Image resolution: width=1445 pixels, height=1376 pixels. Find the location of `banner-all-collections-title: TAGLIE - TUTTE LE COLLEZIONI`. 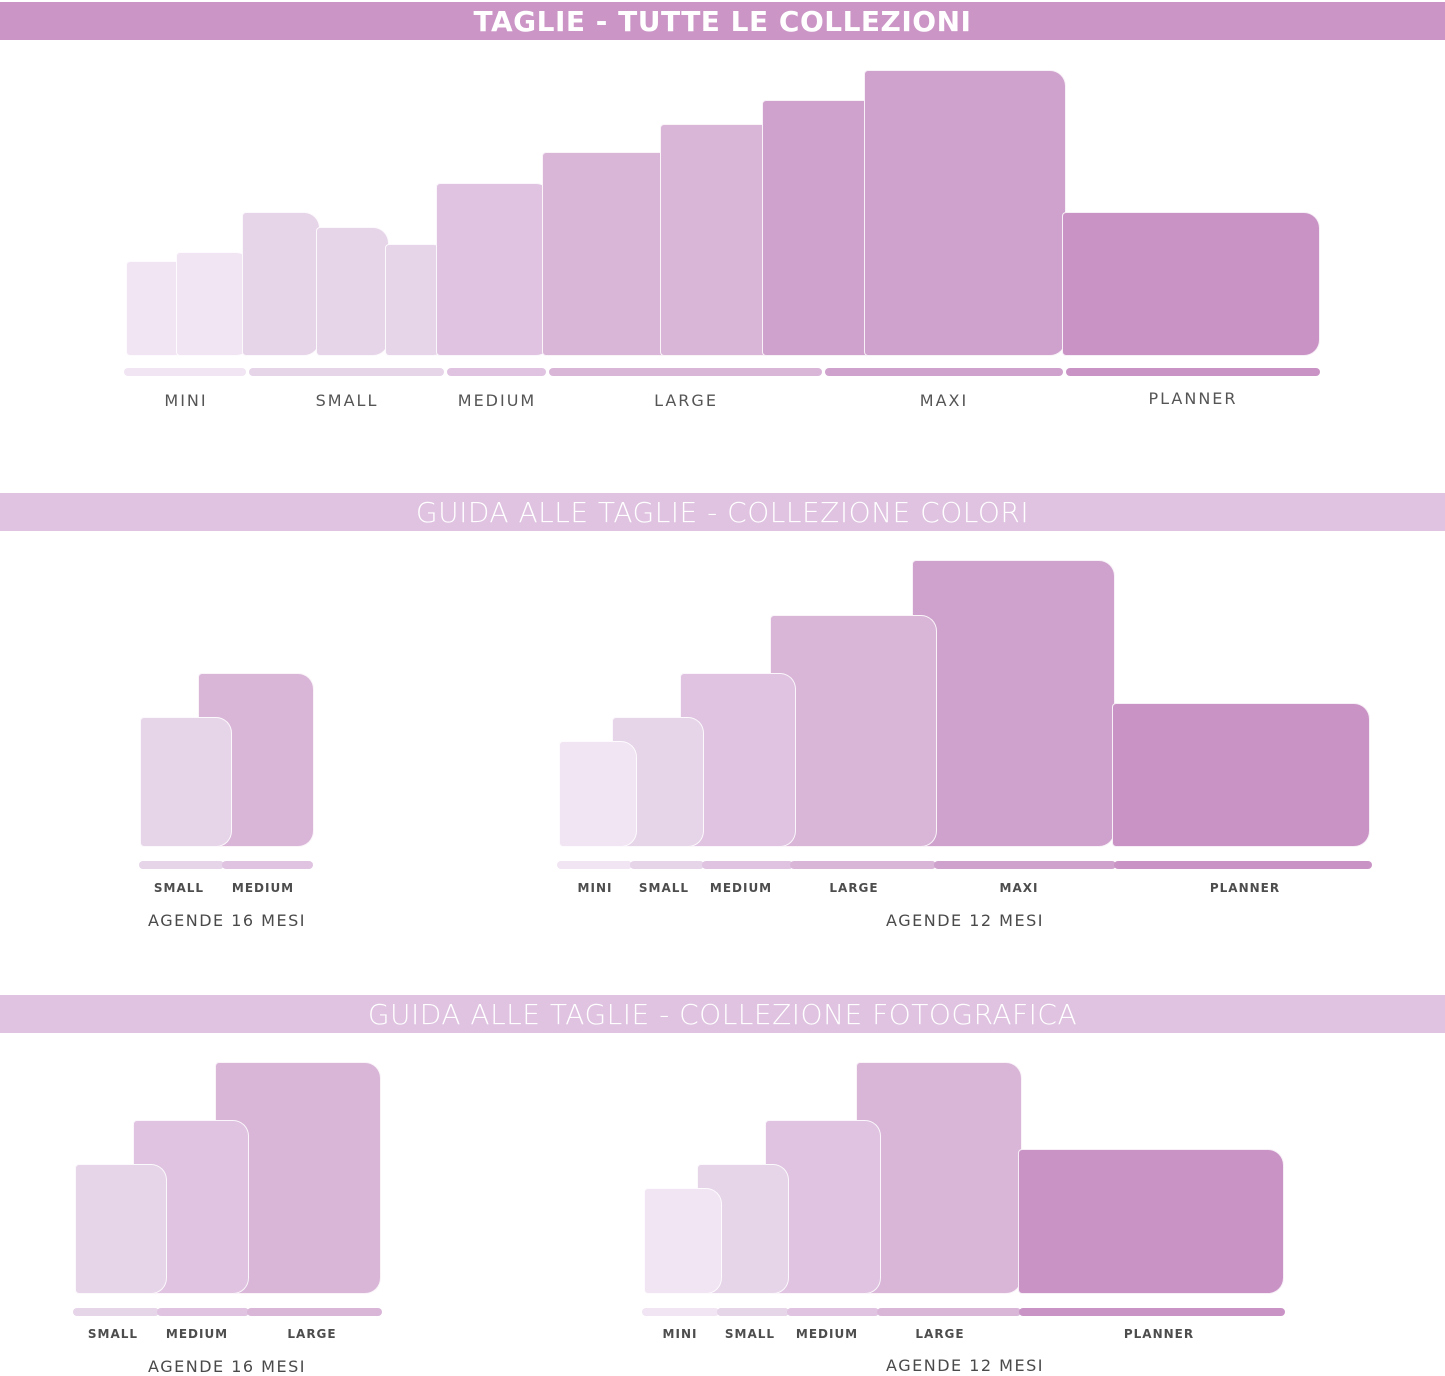

banner-all-collections-title: TAGLIE - TUTTE LE COLLEZIONI is located at coordinates (722, 21).